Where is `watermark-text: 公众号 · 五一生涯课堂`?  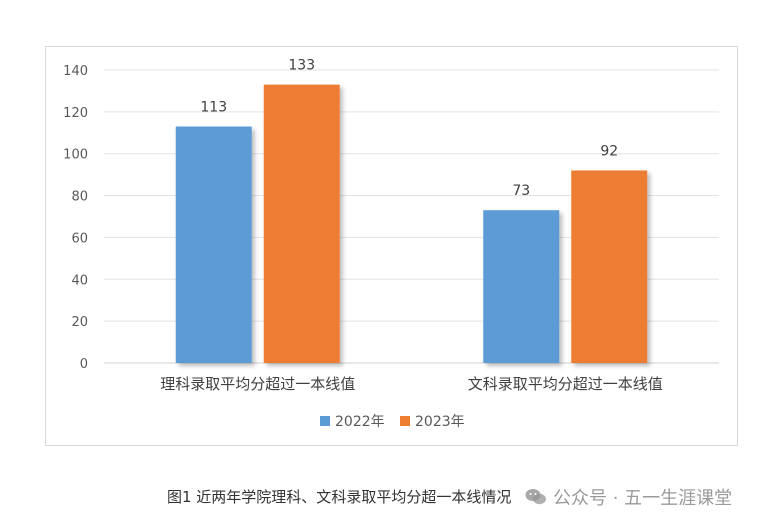 watermark-text: 公众号 · 五一生涯课堂 is located at coordinates (643, 498).